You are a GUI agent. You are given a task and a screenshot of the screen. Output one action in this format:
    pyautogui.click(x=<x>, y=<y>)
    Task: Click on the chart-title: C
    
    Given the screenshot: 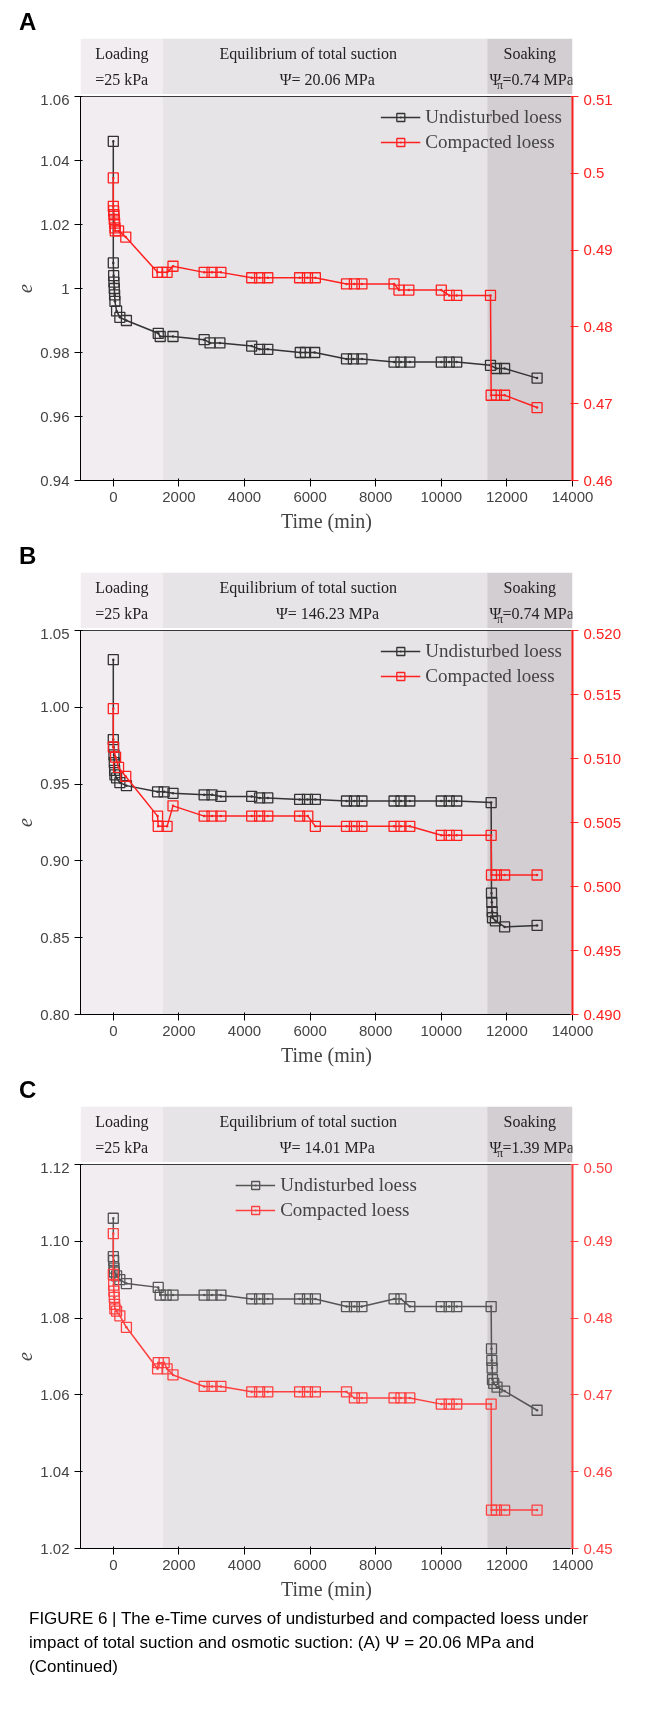 What is the action you would take?
    pyautogui.click(x=28, y=1089)
    